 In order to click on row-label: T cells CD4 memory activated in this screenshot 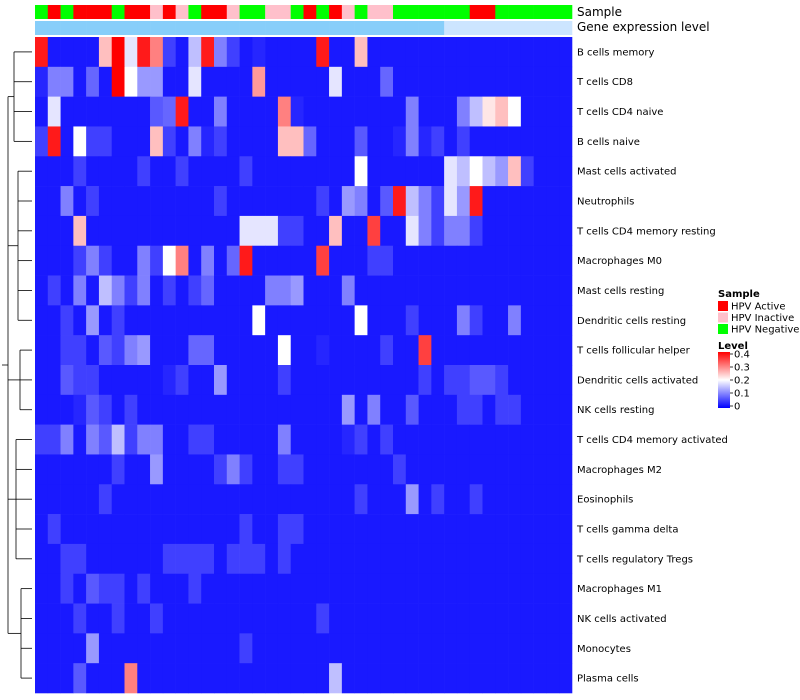, I will do `click(652, 440)`.